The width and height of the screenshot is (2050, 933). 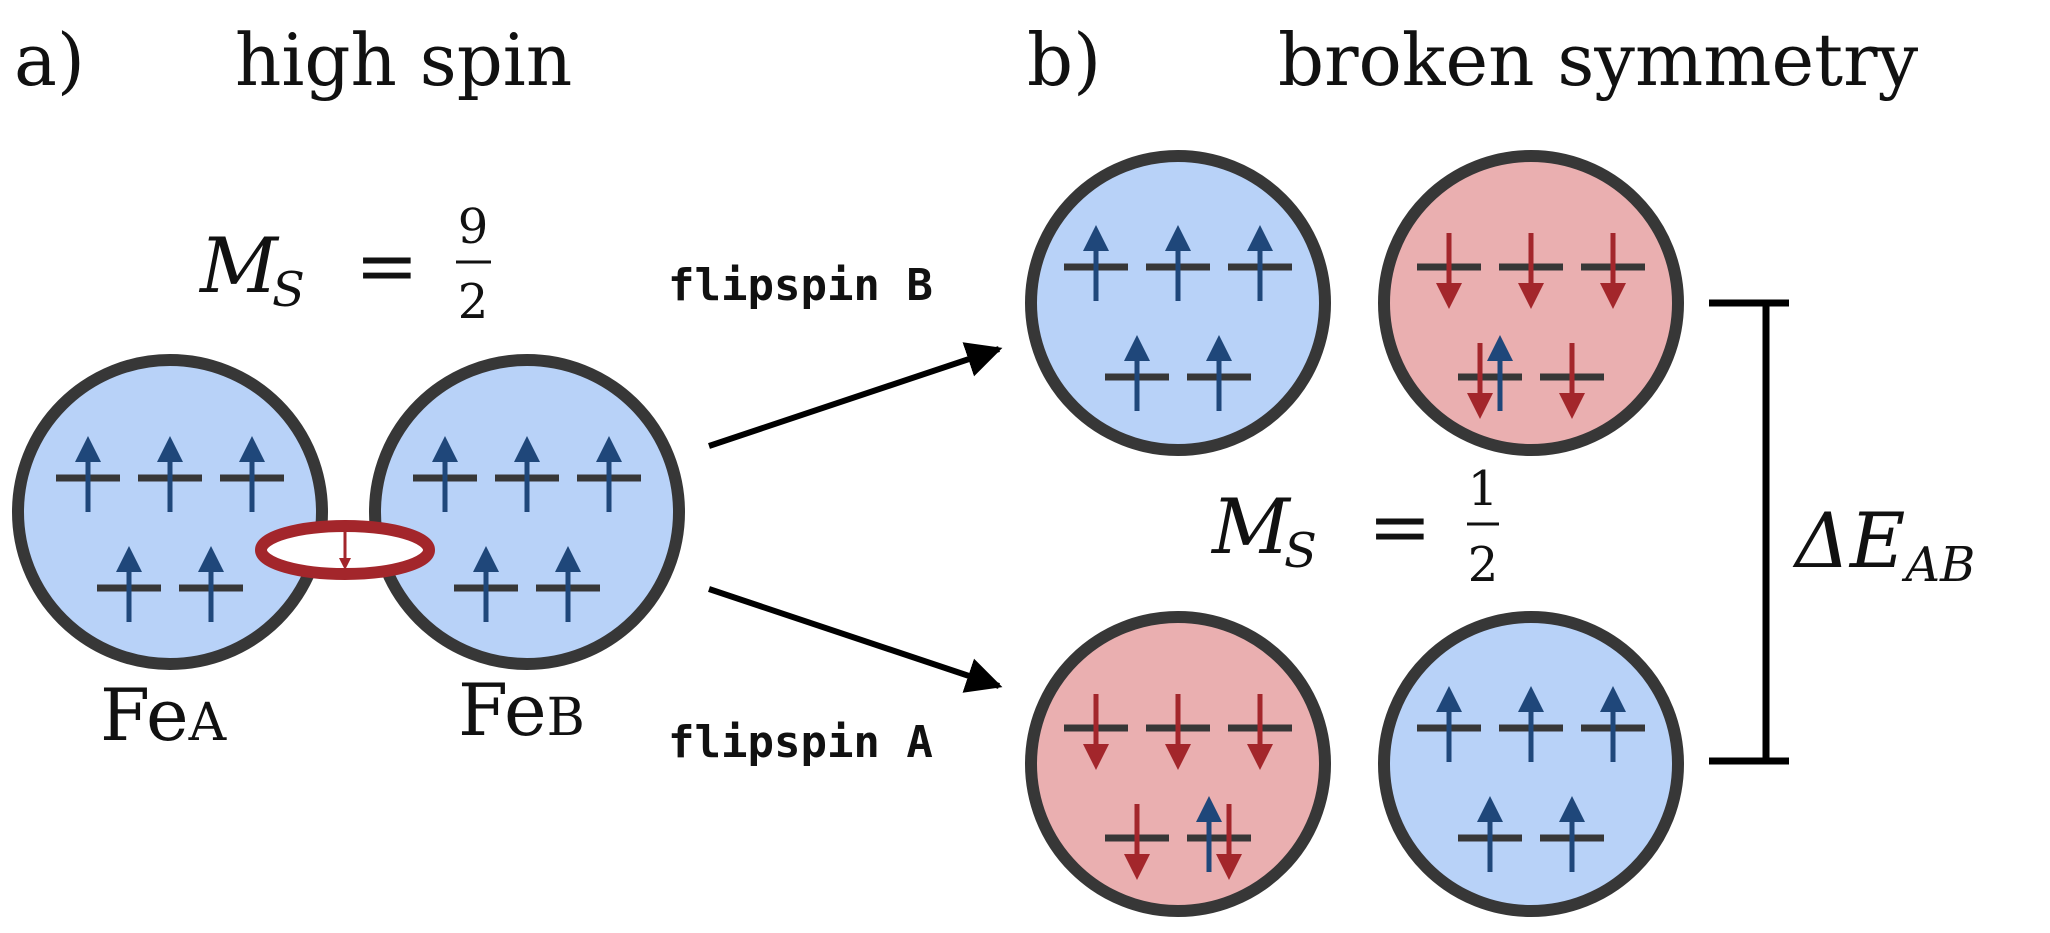 What do you see at coordinates (473, 302) in the screenshot?
I see `ms-denominator: 2` at bounding box center [473, 302].